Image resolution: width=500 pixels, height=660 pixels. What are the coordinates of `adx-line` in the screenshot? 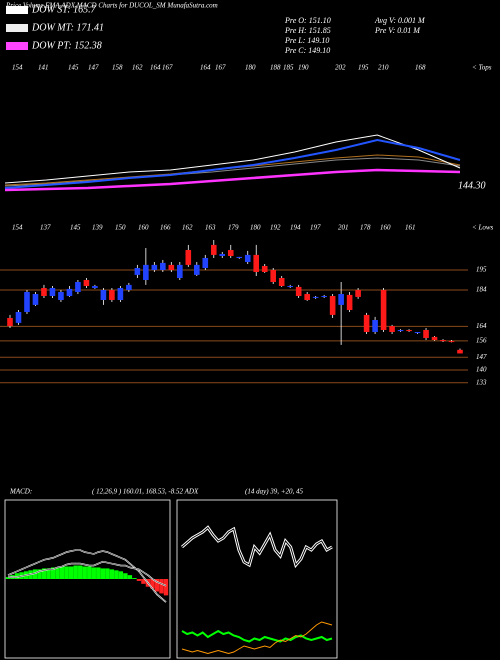 It's located at (257, 638).